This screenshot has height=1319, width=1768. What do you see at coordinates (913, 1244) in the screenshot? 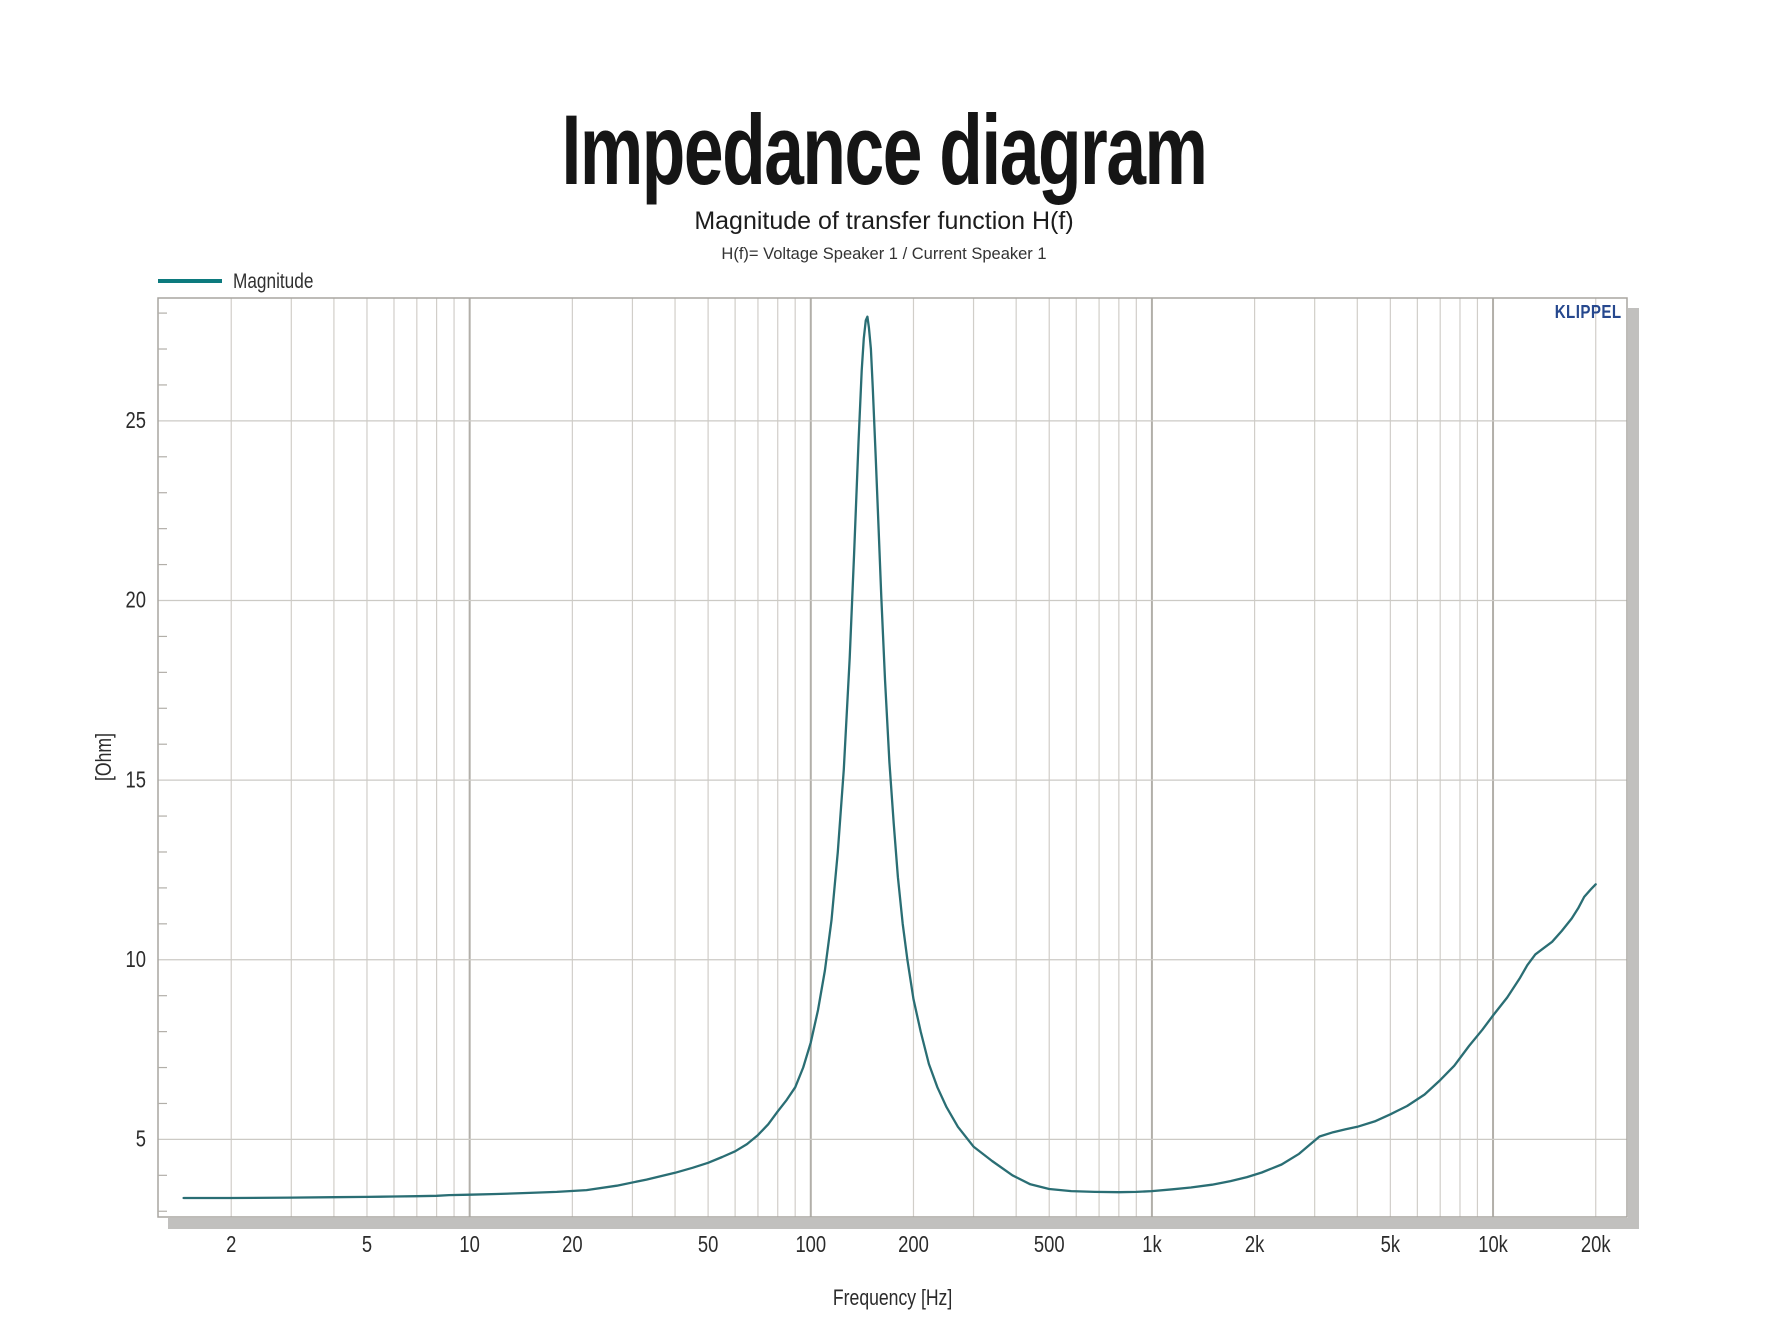
I see `x-tick-label: 200` at bounding box center [913, 1244].